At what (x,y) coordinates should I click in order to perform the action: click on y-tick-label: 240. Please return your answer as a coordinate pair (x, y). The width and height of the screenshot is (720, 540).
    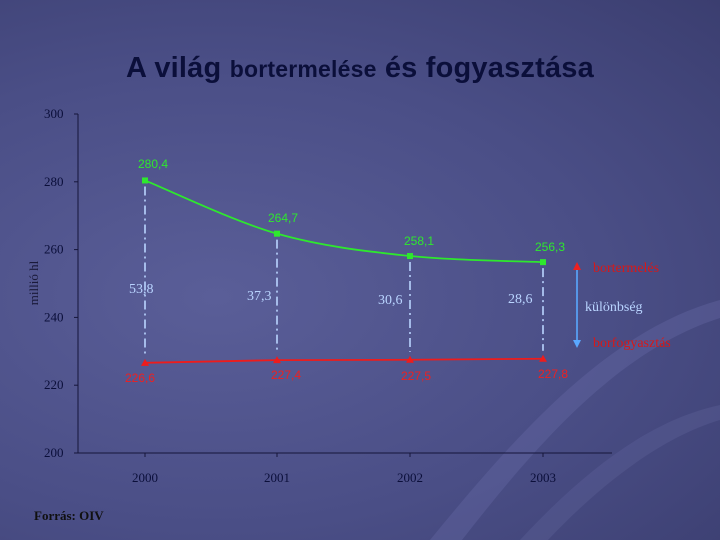
    Looking at the image, I should click on (54, 316).